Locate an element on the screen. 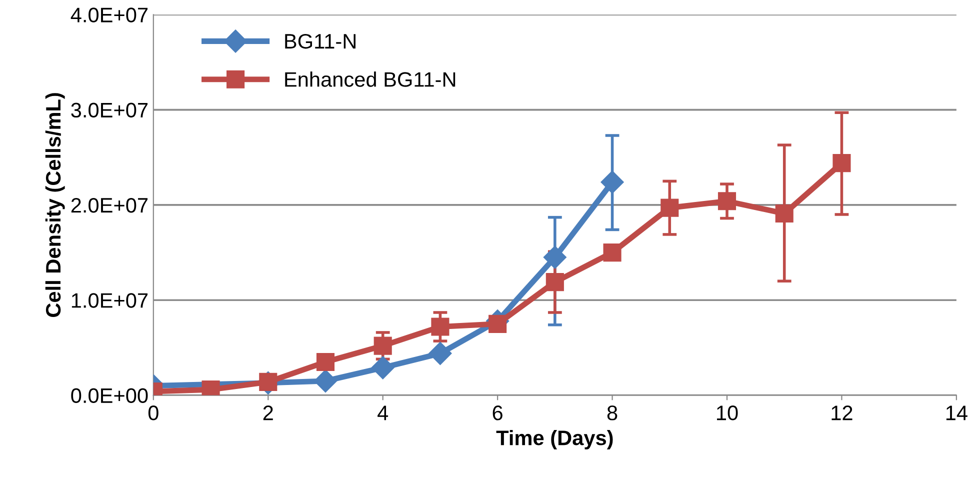 The height and width of the screenshot is (488, 971). x-tick-label: 14 is located at coordinates (957, 413).